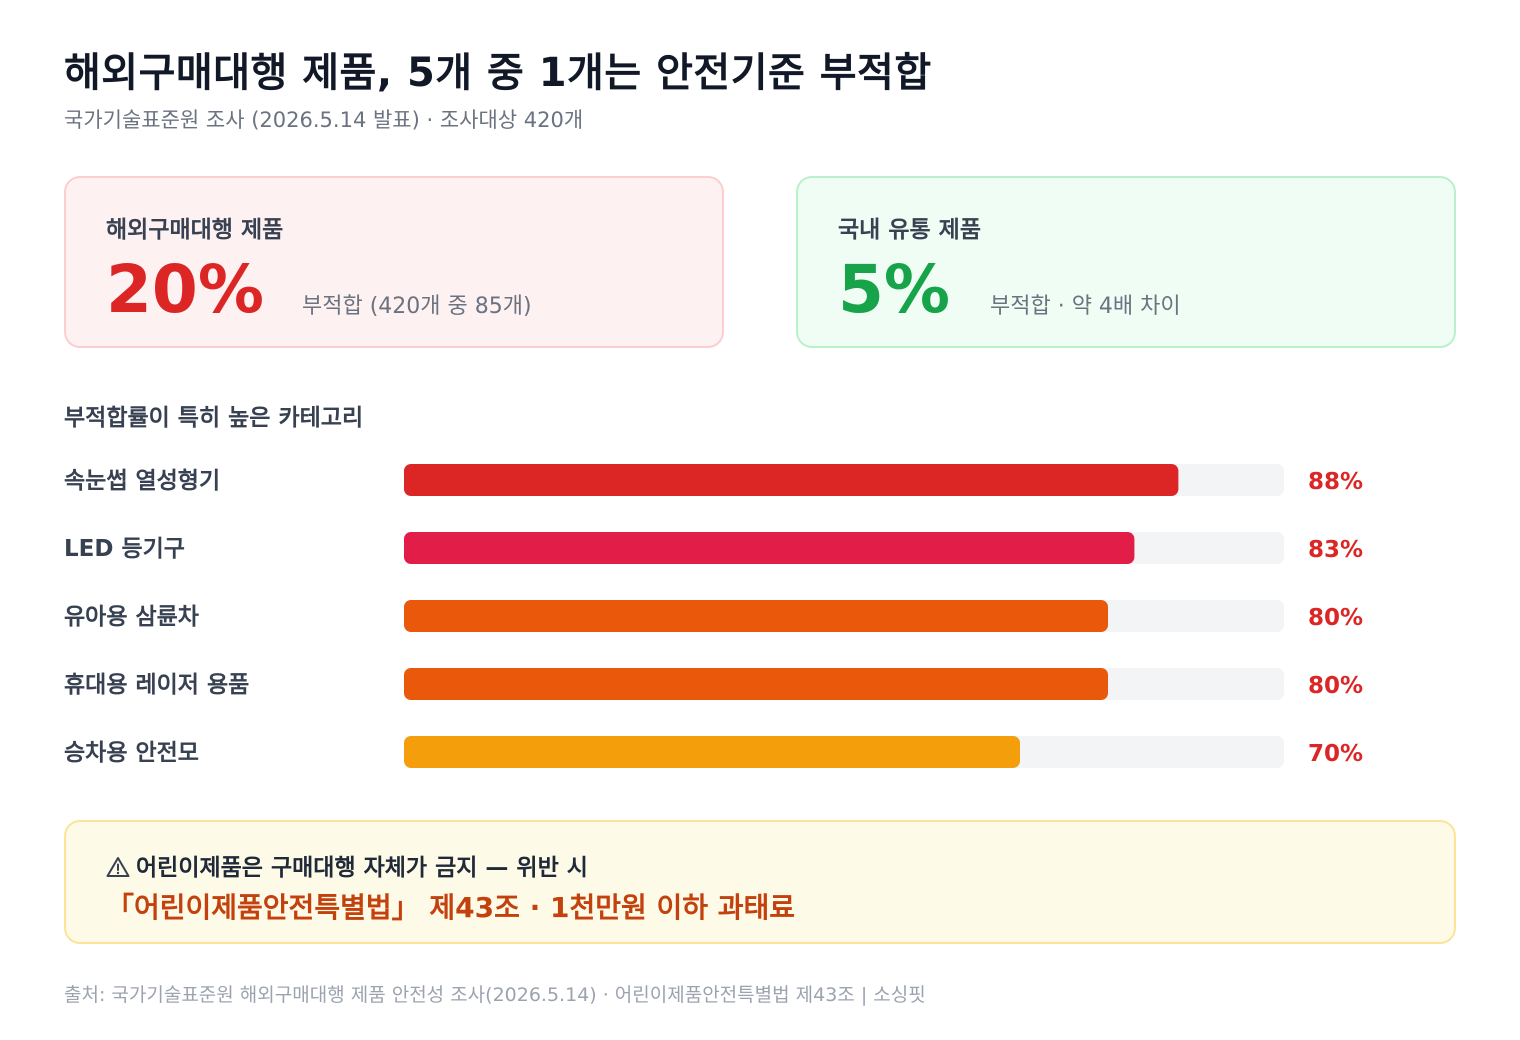 The image size is (1520, 1040). What do you see at coordinates (131, 617) in the screenshot?
I see `category-label: 유아용 삼륜차` at bounding box center [131, 617].